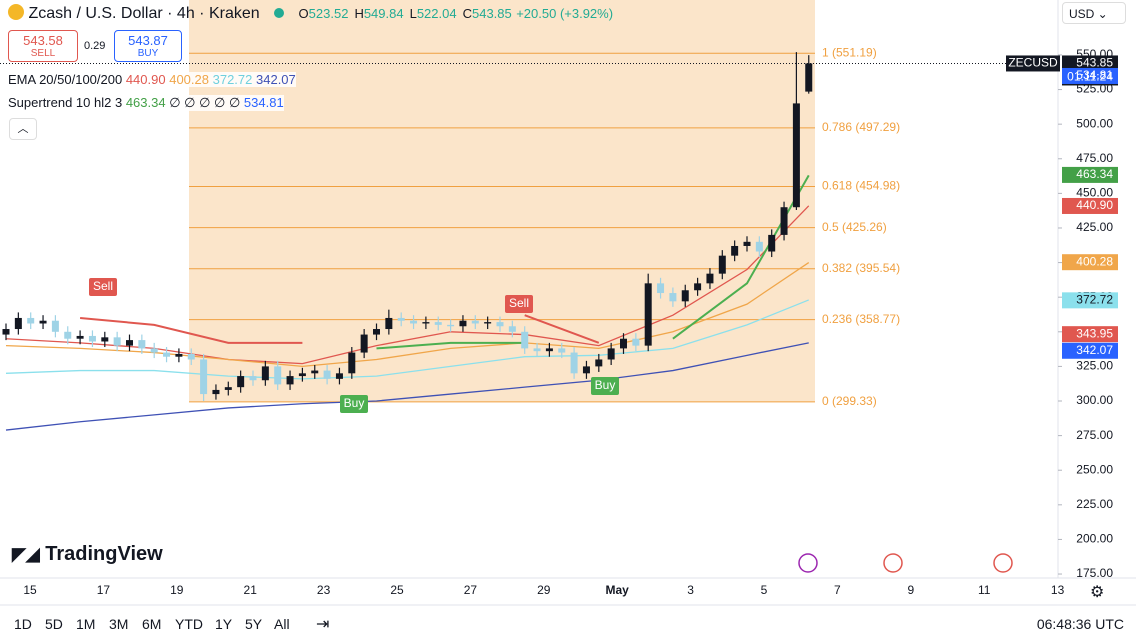 The width and height of the screenshot is (1136, 638). Describe the element at coordinates (1094, 261) in the screenshot. I see `price-label: 400.28` at that location.